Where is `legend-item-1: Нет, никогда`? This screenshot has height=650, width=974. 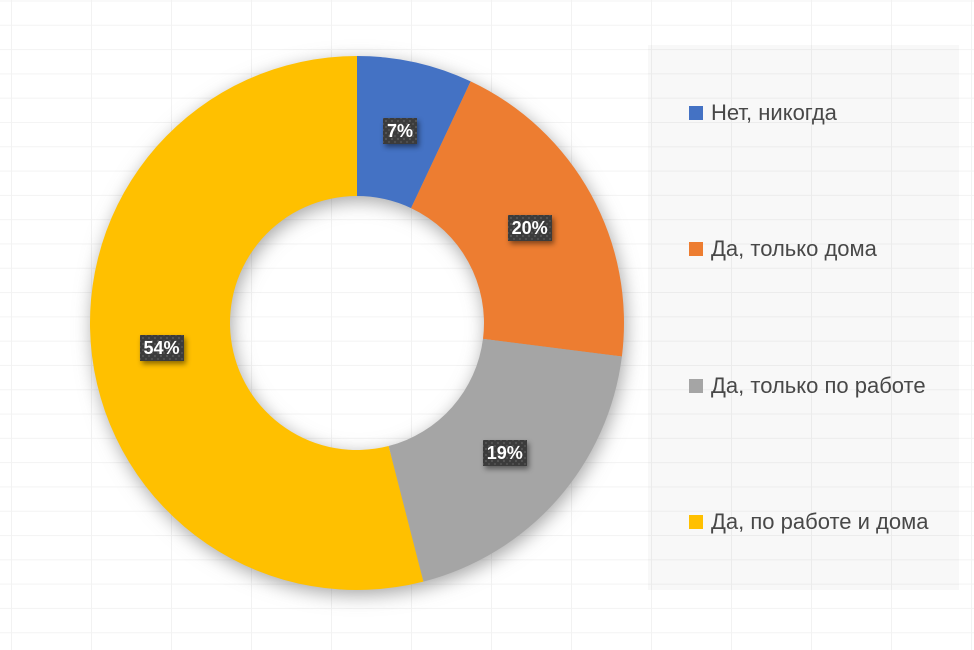 legend-item-1: Нет, никогда is located at coordinates (824, 113).